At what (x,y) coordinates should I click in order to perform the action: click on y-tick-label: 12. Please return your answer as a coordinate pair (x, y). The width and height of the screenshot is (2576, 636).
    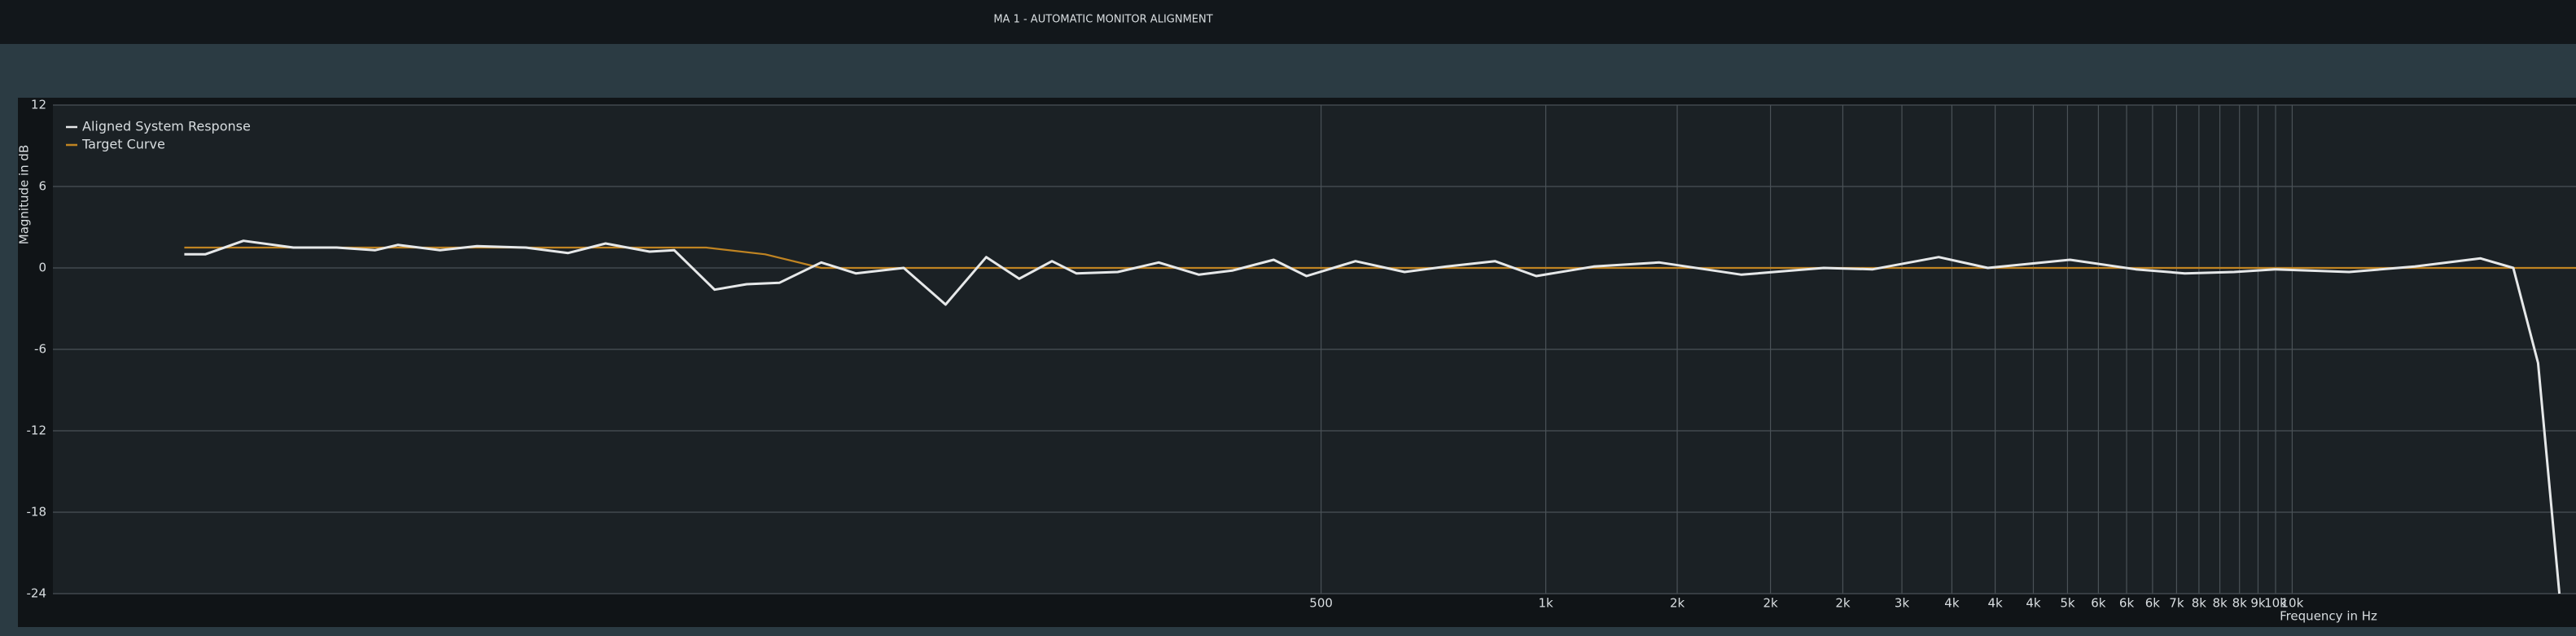
    Looking at the image, I should click on (38, 105).